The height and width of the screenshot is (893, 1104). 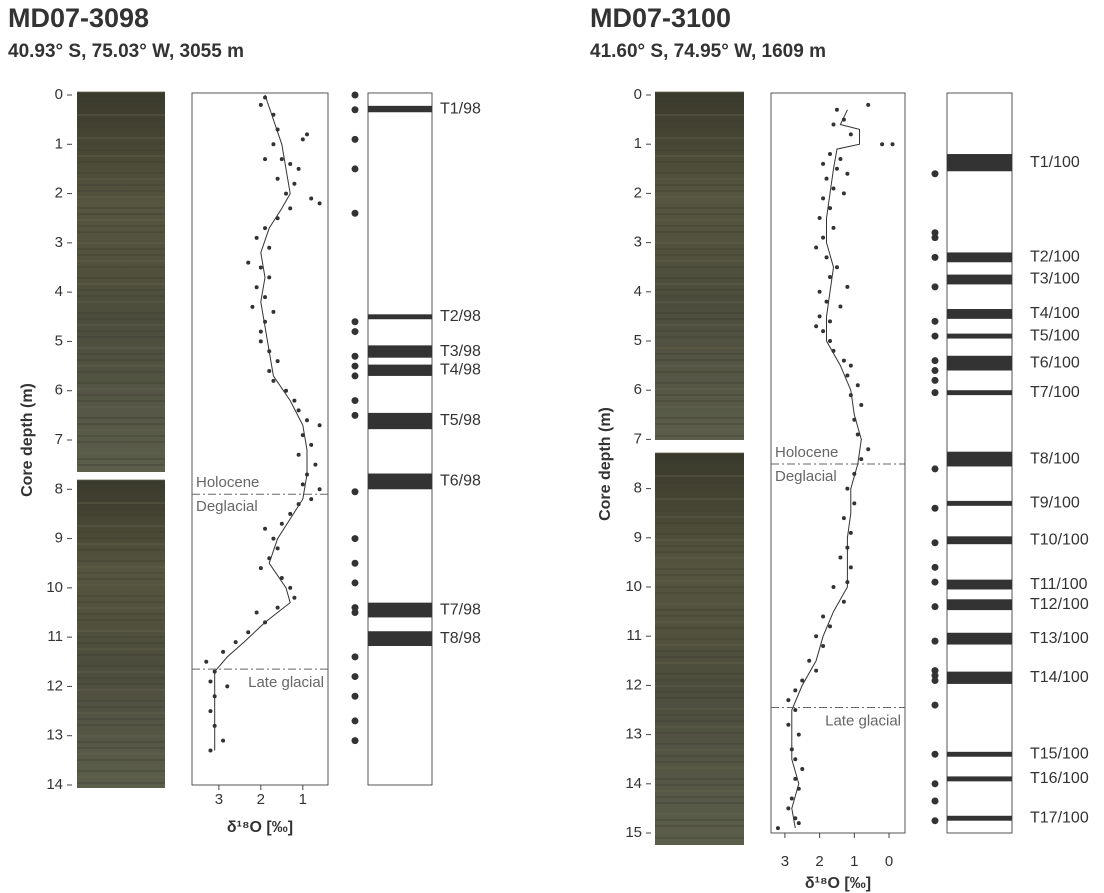 I want to click on x-axis-label: δ¹⁸O [‰], so click(x=260, y=827).